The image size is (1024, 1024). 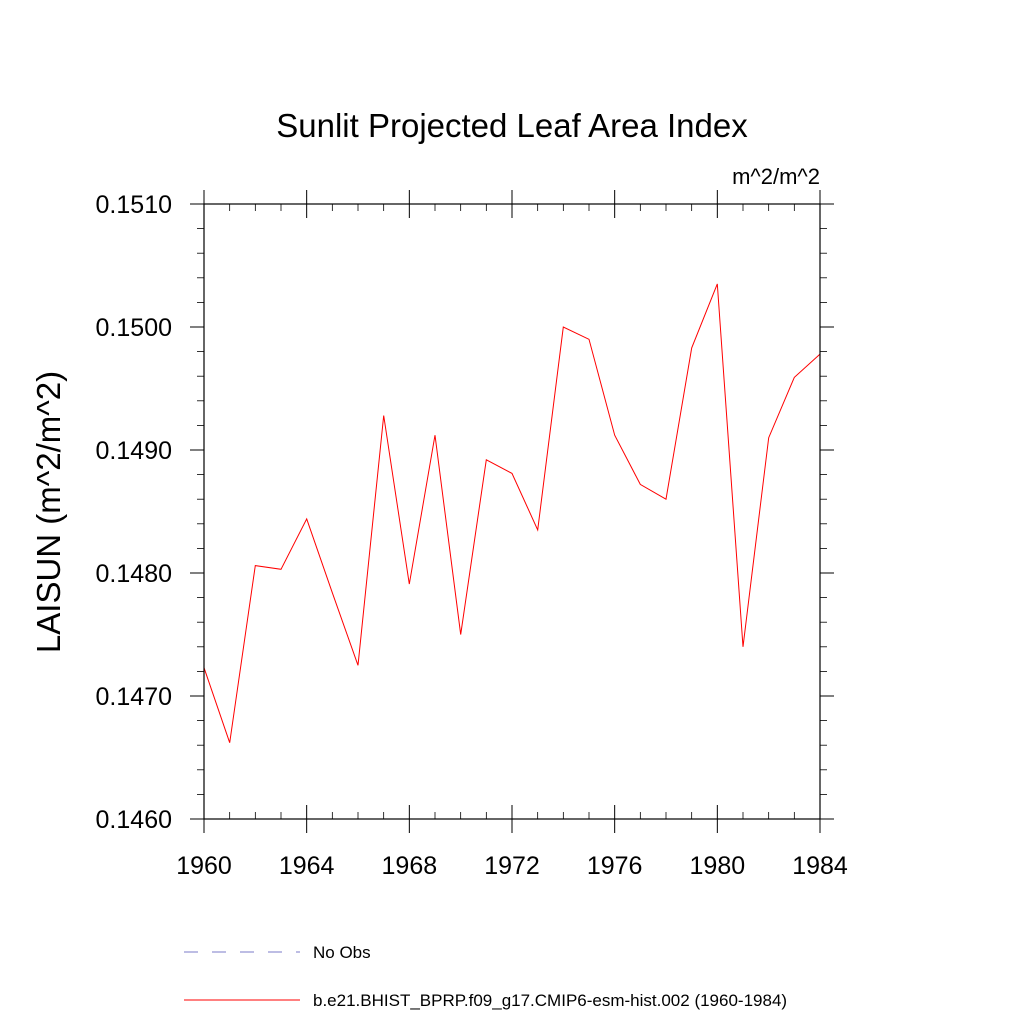 What do you see at coordinates (512, 125) in the screenshot?
I see `chart-title: Sunlit Projected Leaf Area Index` at bounding box center [512, 125].